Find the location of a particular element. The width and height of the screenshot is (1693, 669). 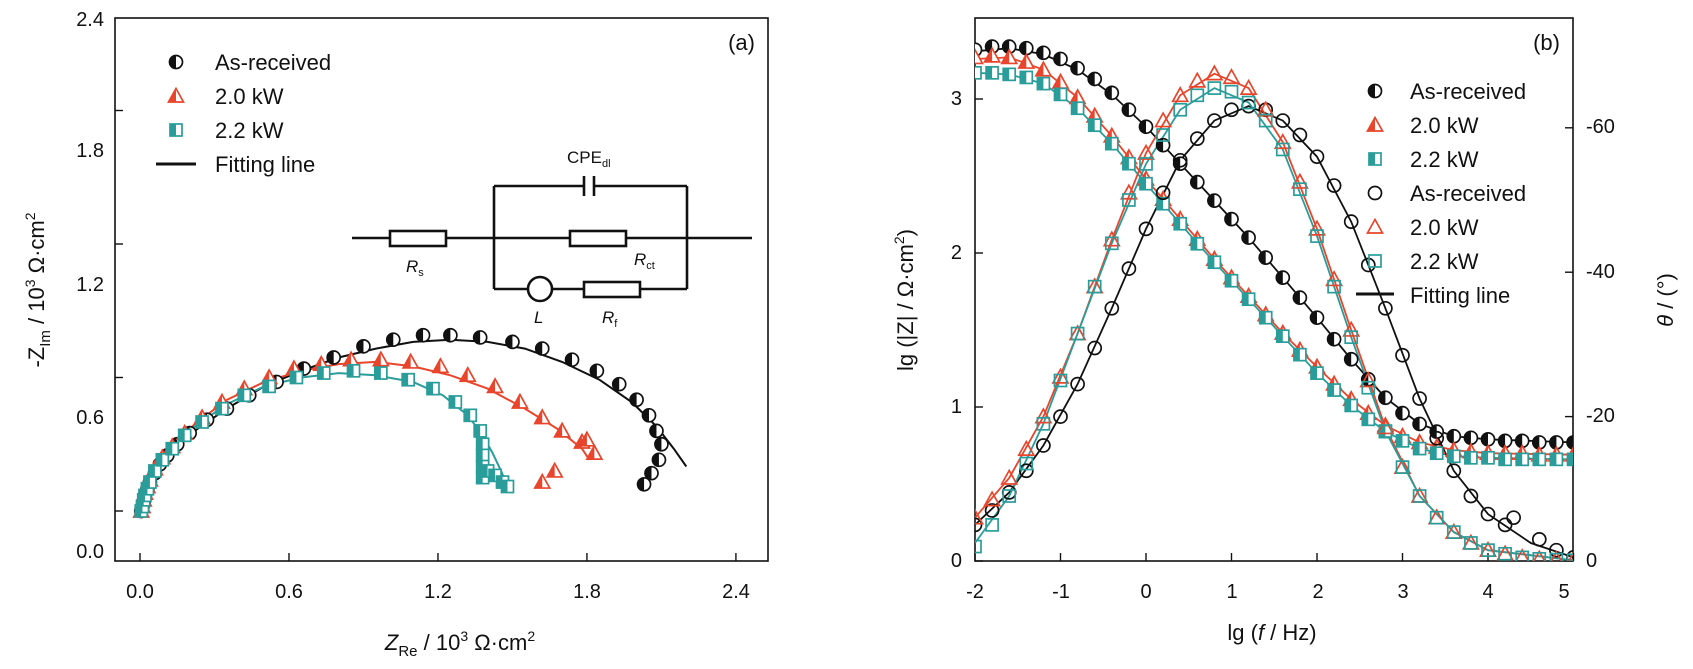

equivalent-circuit: CPEdl Rs Rct L Rf is located at coordinates (552, 239).